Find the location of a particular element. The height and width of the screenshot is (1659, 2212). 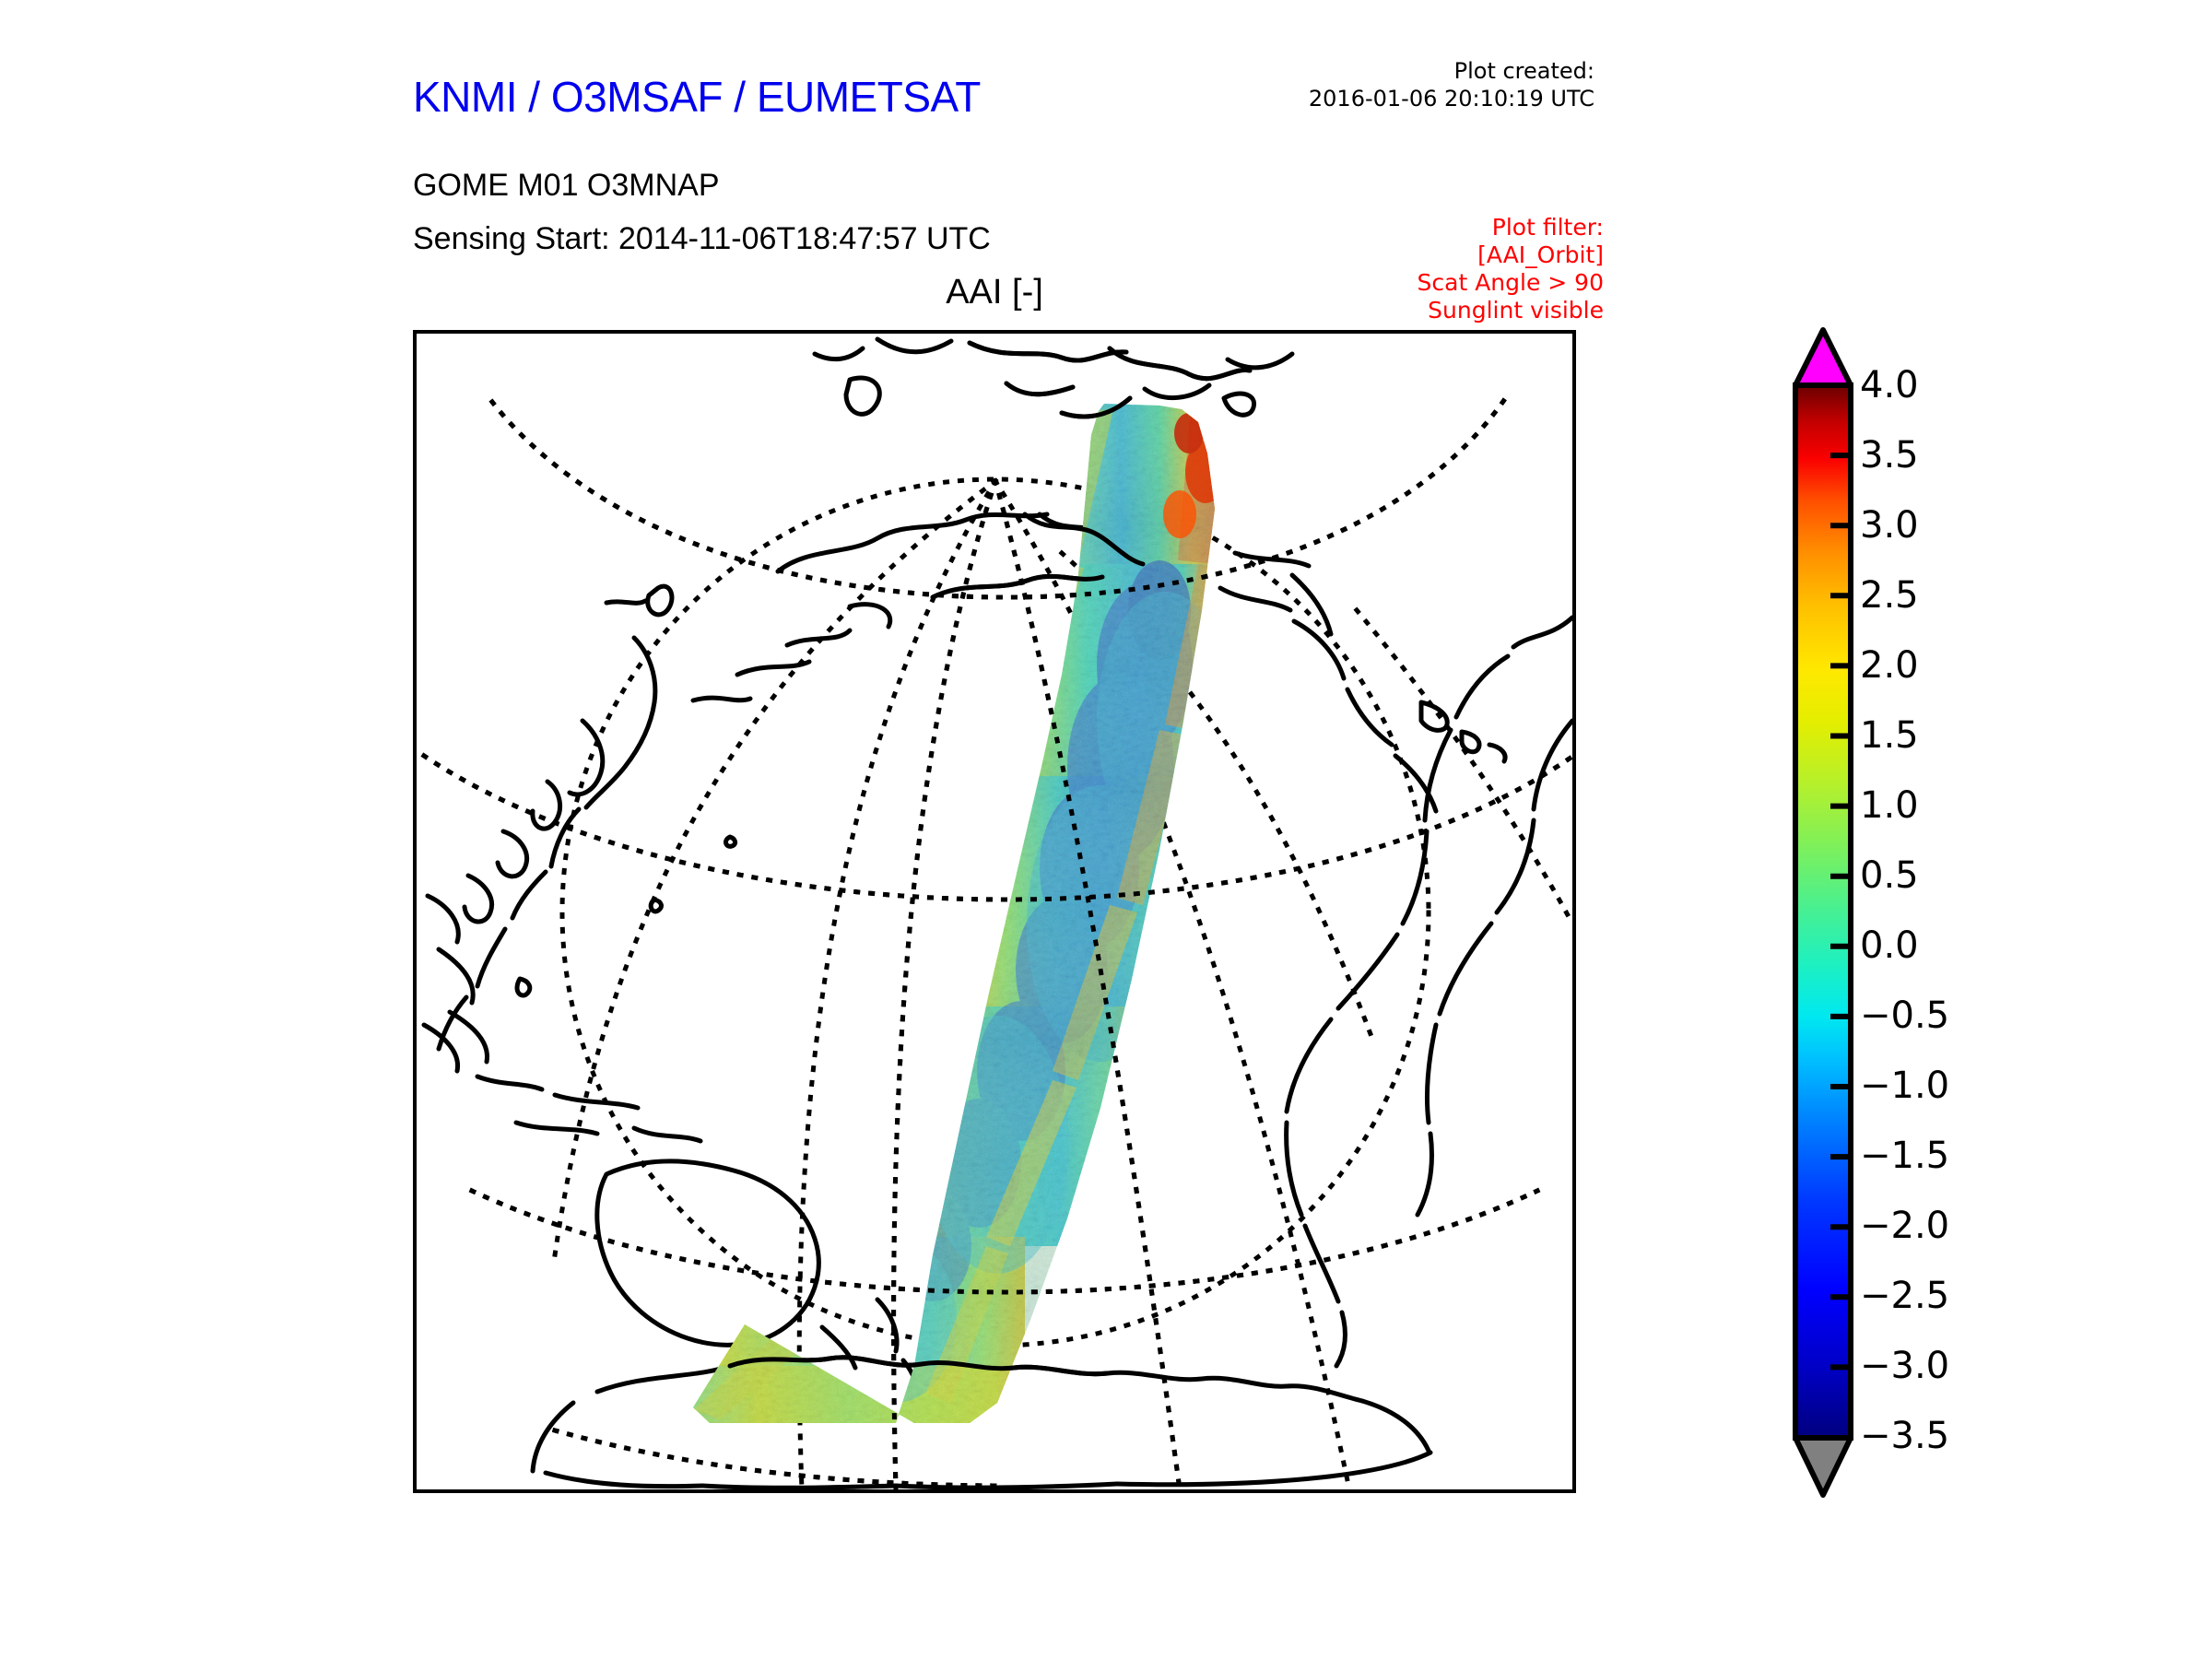

plot-created-label: Plot created: is located at coordinates (1523, 71).